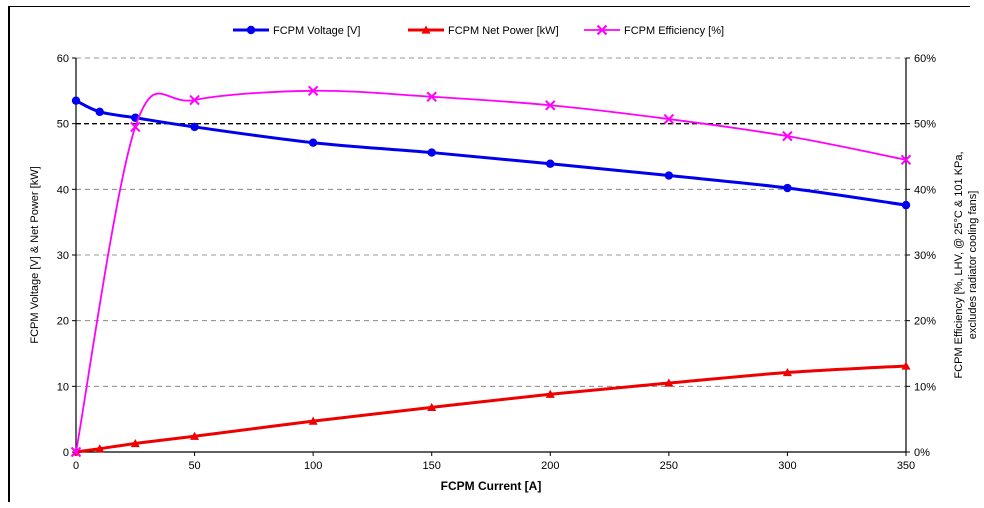 Image resolution: width=984 pixels, height=508 pixels. Describe the element at coordinates (922, 453) in the screenshot. I see `y2-tick-label: 0%` at that location.